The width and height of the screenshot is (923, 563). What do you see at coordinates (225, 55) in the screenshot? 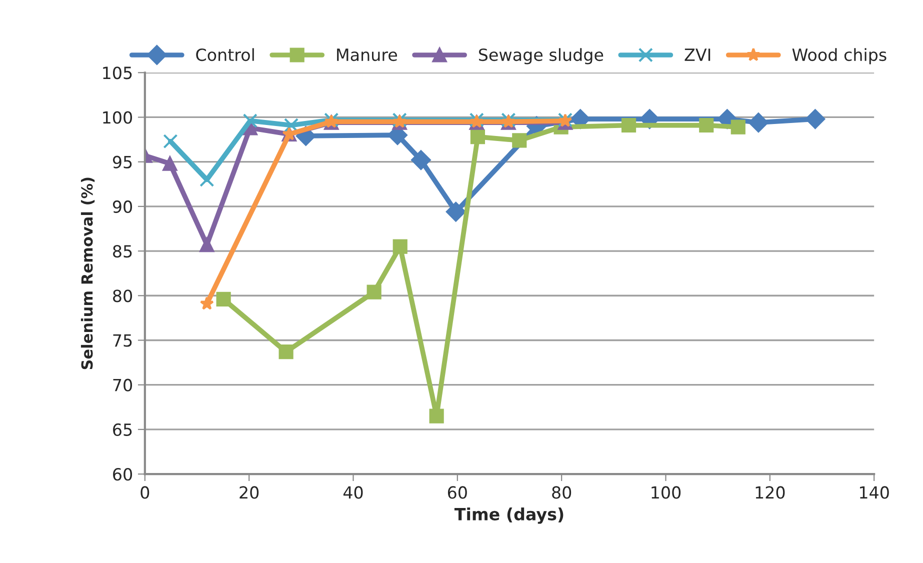
I see `legend-label: Control` at bounding box center [225, 55].